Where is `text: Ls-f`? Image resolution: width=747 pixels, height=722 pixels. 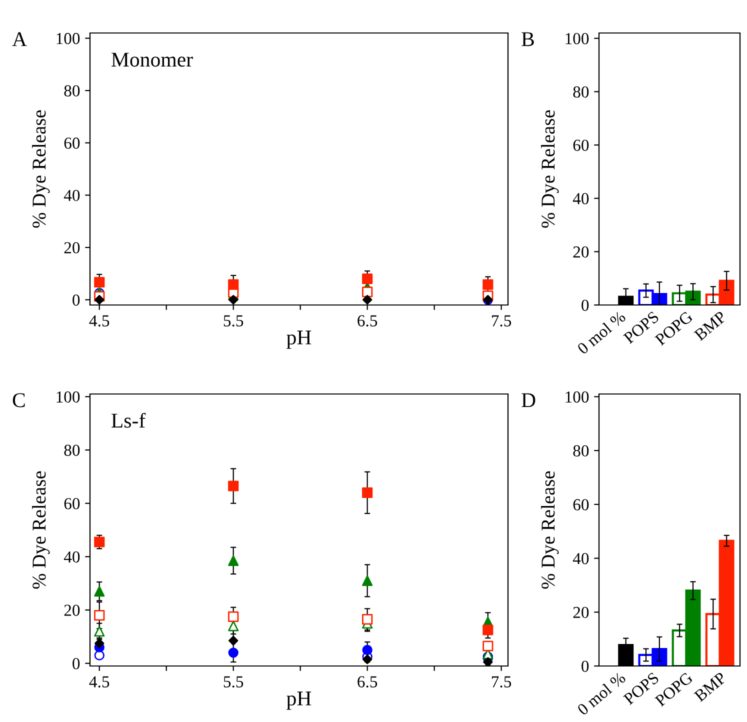 text: Ls-f is located at coordinates (129, 420).